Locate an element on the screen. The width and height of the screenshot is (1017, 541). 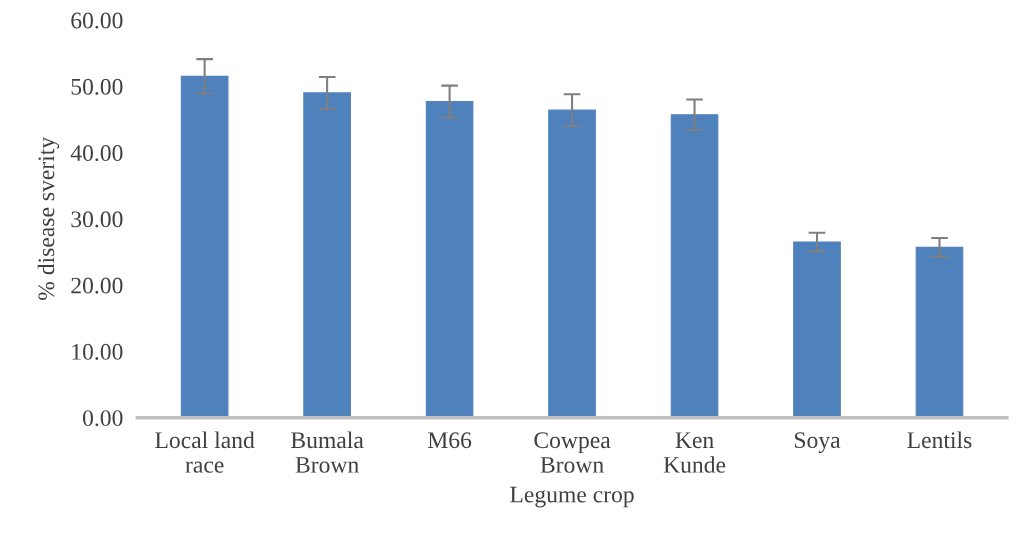
x-tick-label: Local land race is located at coordinates (205, 452).